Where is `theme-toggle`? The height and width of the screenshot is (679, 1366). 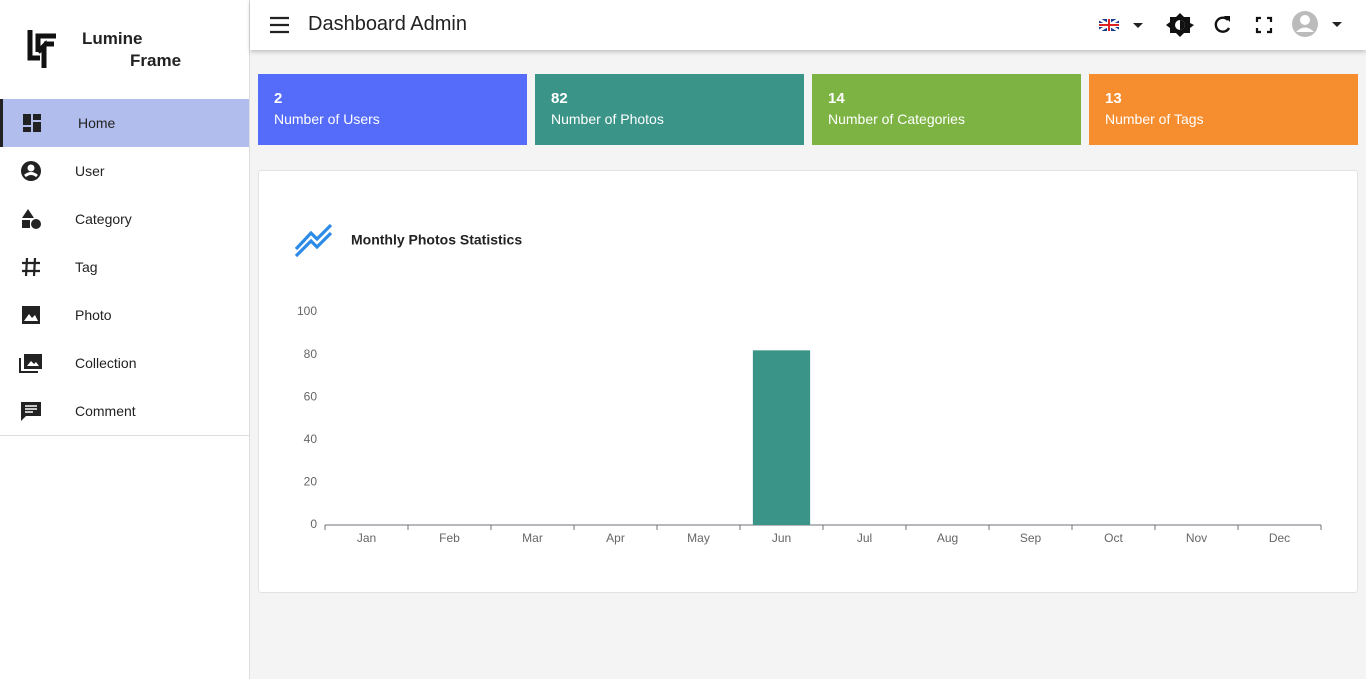 theme-toggle is located at coordinates (1180, 25).